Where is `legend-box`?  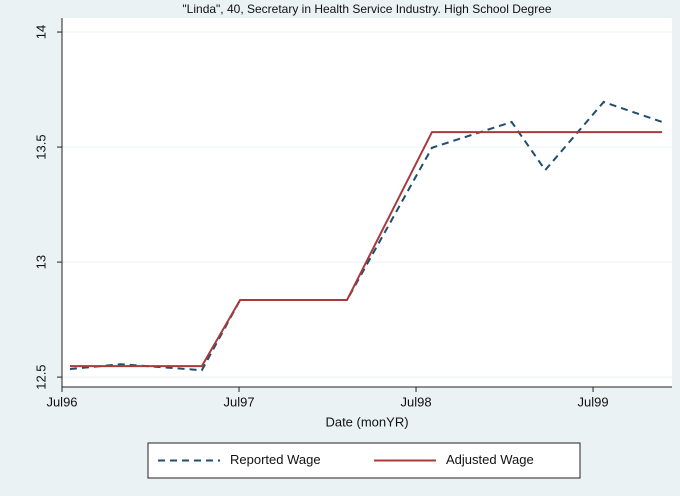
legend-box is located at coordinates (364, 460).